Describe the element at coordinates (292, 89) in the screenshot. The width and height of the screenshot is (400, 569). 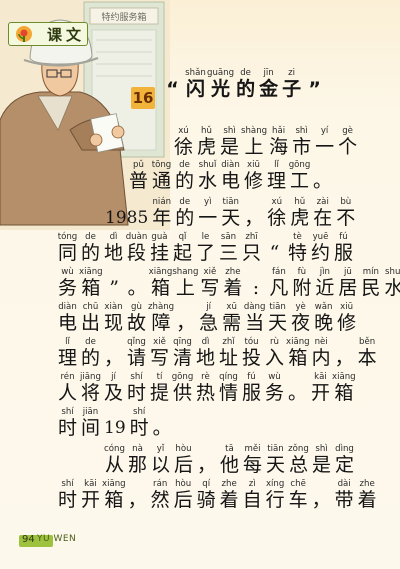
I see `hanzi: 子` at that location.